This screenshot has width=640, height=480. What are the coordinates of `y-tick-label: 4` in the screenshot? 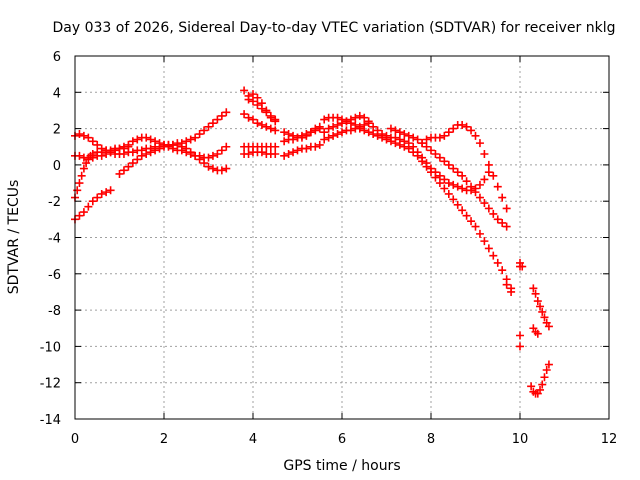 It's located at (57, 93).